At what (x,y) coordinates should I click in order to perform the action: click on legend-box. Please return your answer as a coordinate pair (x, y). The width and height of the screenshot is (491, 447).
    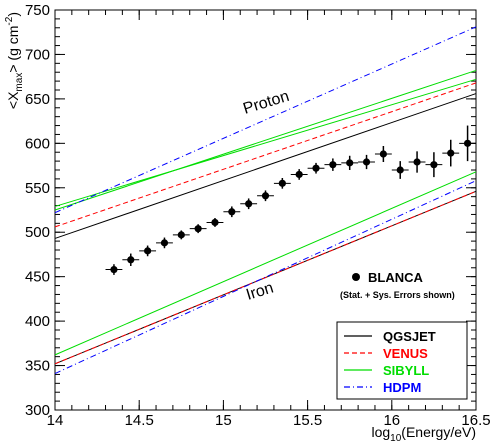
    Looking at the image, I should click on (402, 360).